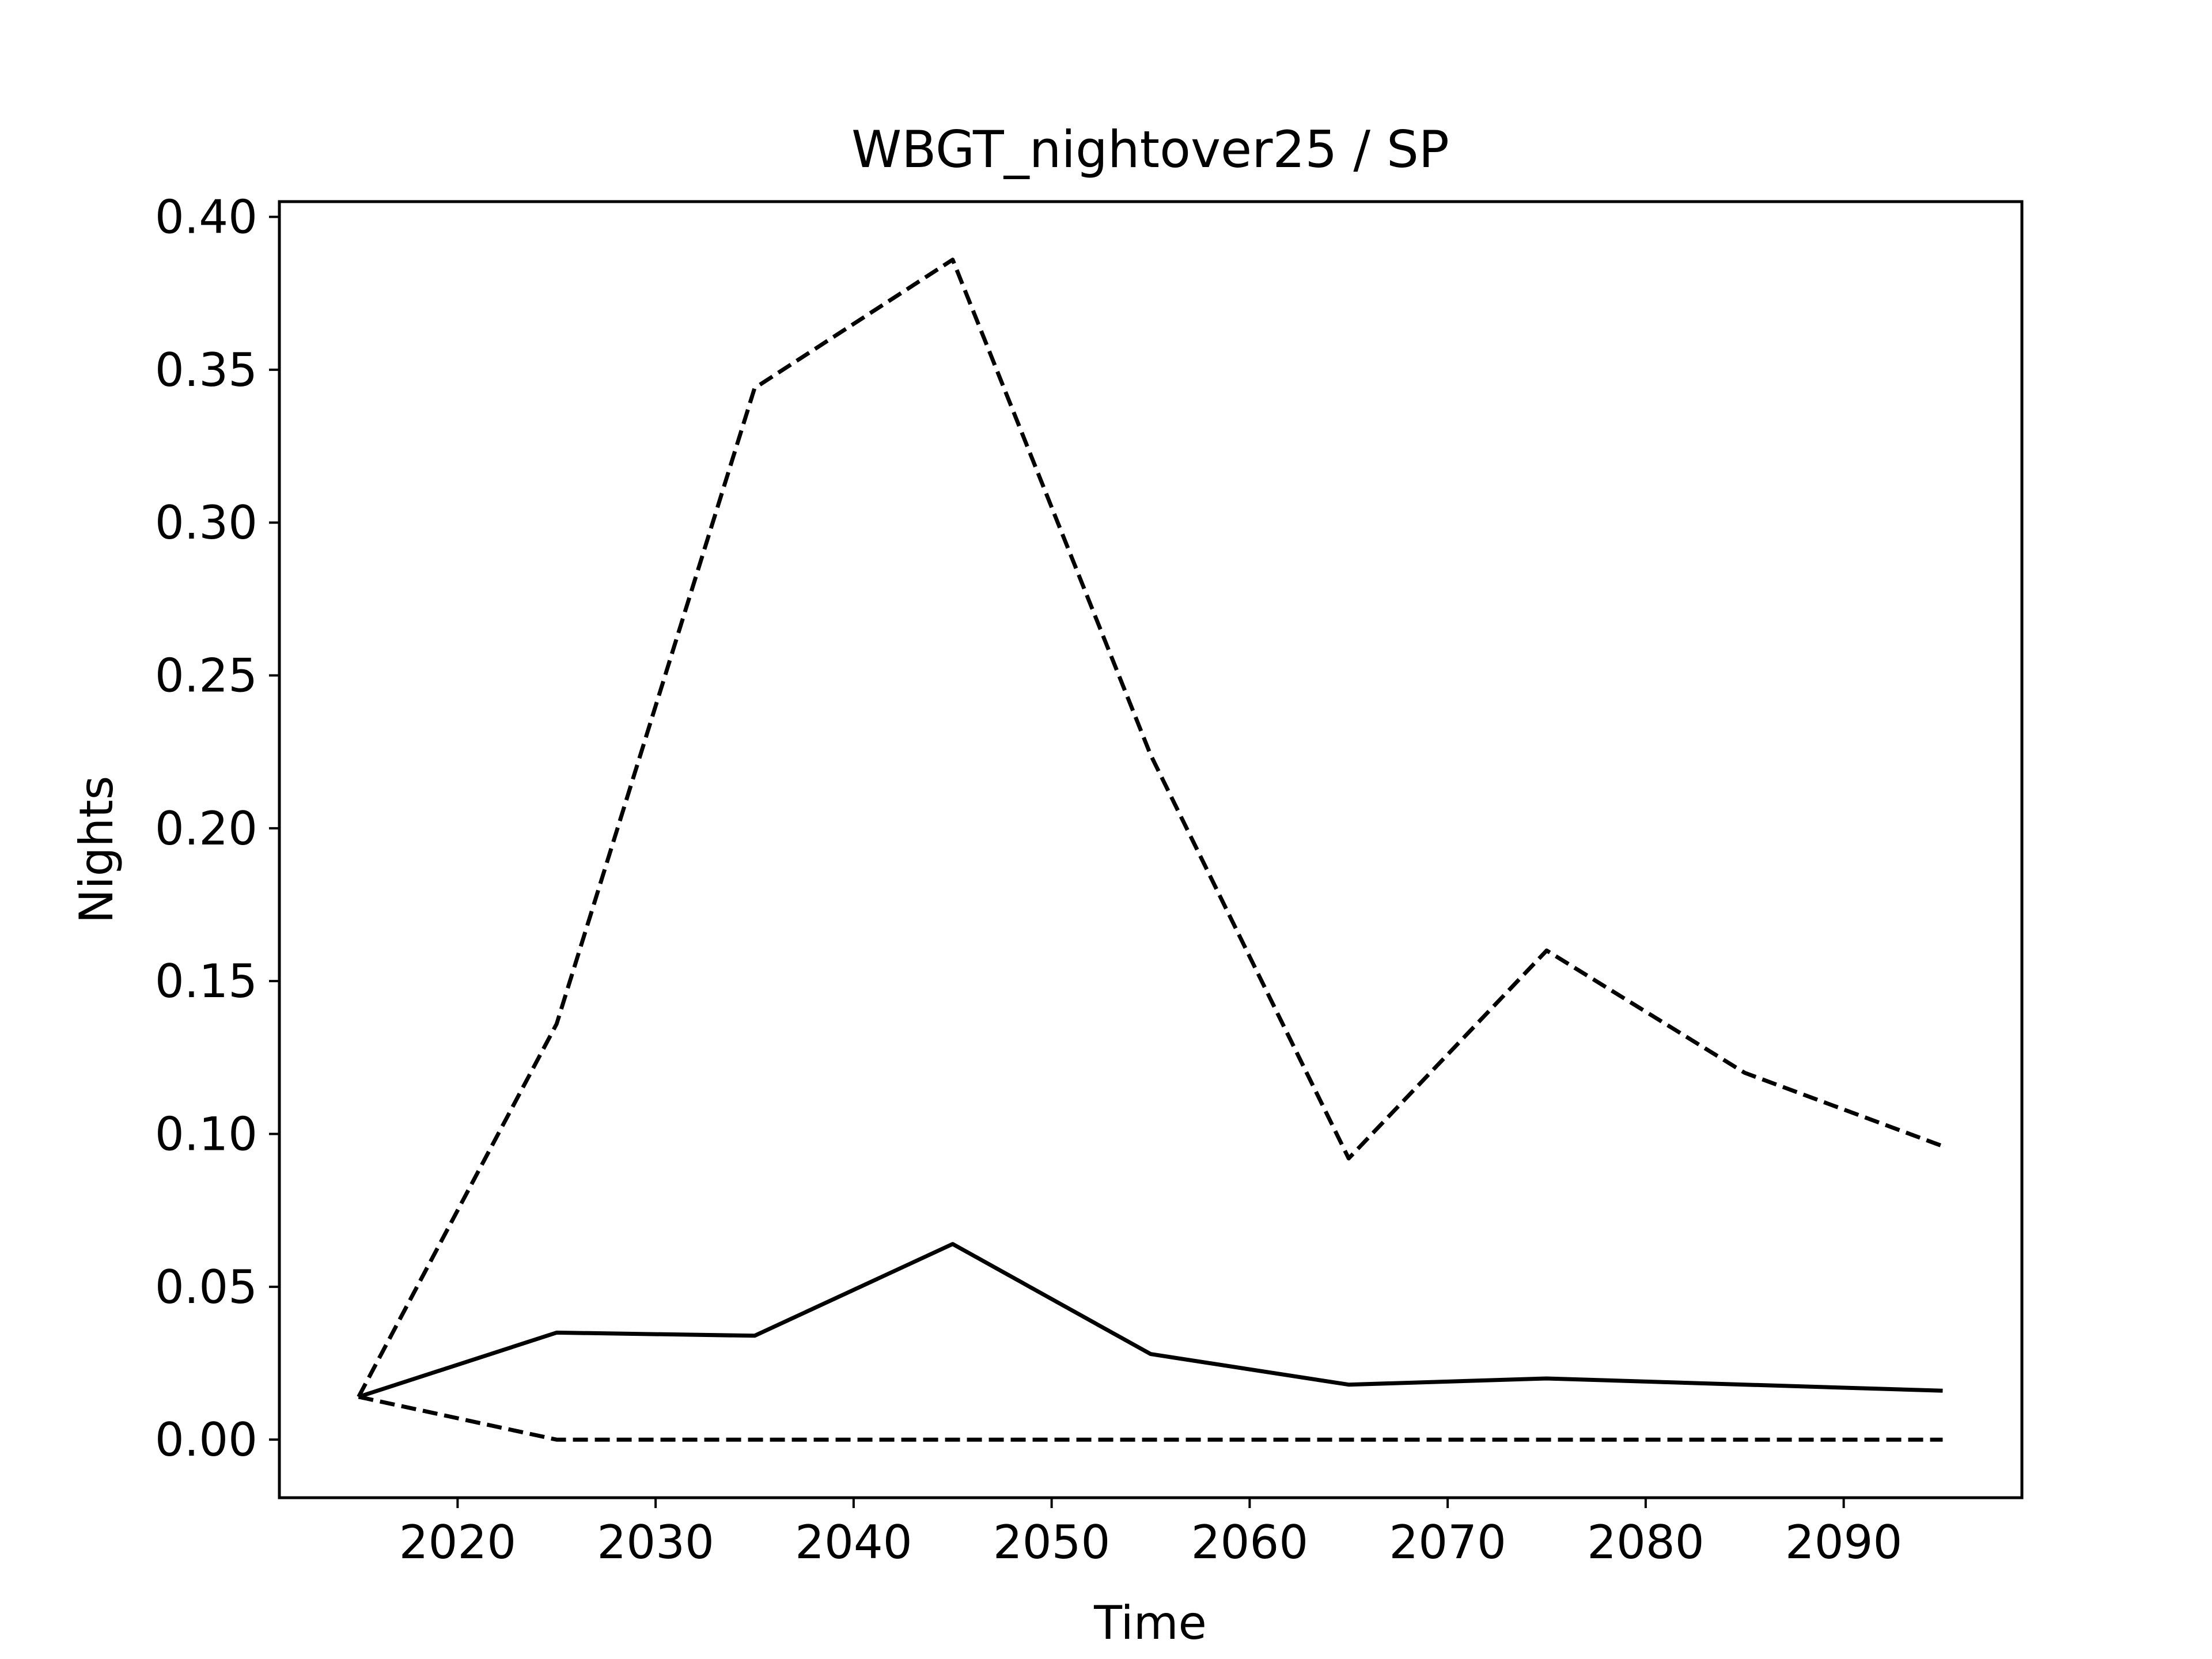 The height and width of the screenshot is (1659, 2212). Describe the element at coordinates (206, 217) in the screenshot. I see `y-tick-label: 0.40` at that location.